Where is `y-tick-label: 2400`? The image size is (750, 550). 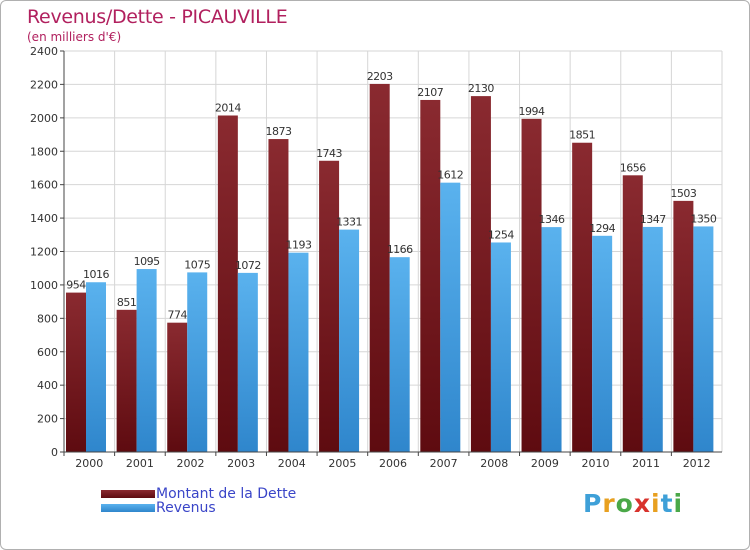 y-tick-label: 2400 is located at coordinates (44, 51).